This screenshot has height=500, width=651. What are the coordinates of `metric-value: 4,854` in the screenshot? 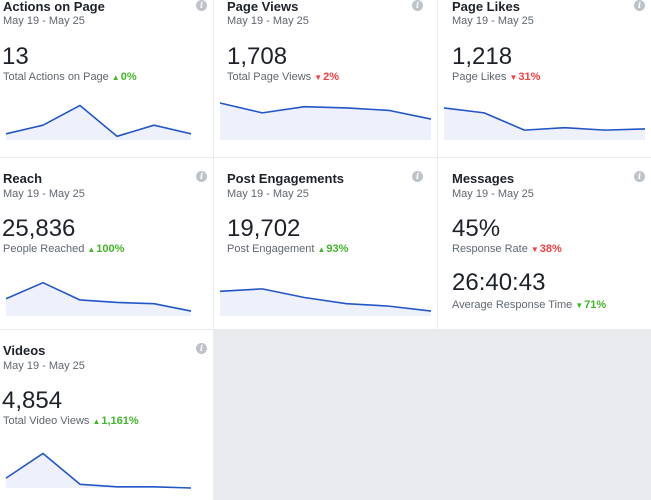 It's located at (32, 400).